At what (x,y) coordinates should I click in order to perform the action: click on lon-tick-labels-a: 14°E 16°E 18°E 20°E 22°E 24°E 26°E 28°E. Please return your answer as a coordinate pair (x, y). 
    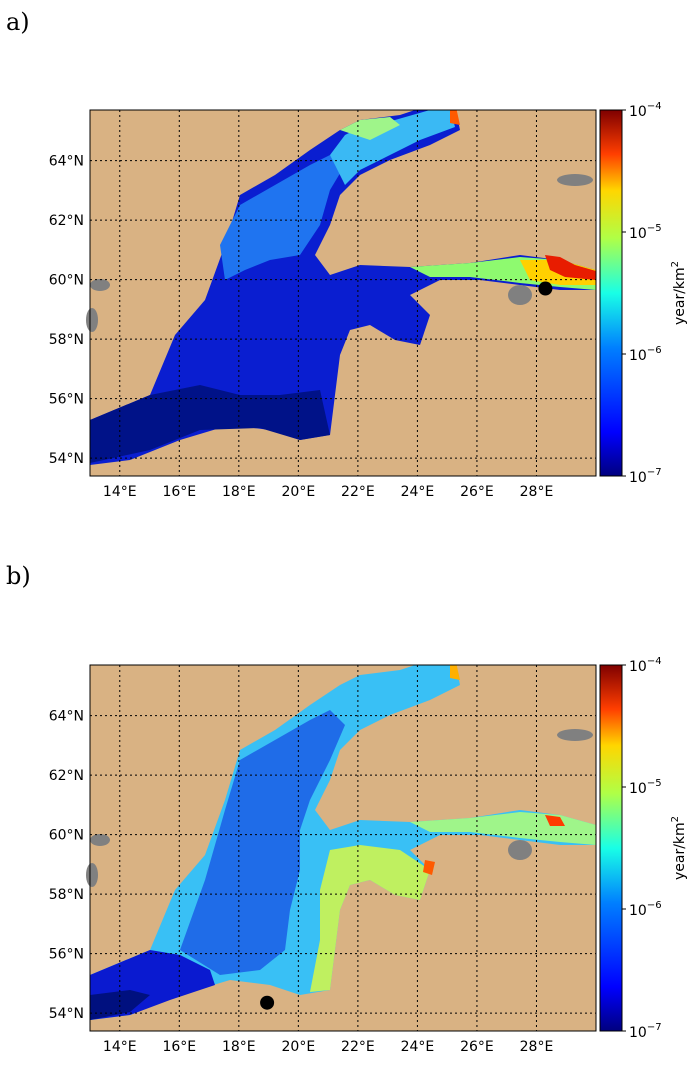
    Looking at the image, I should click on (328, 492).